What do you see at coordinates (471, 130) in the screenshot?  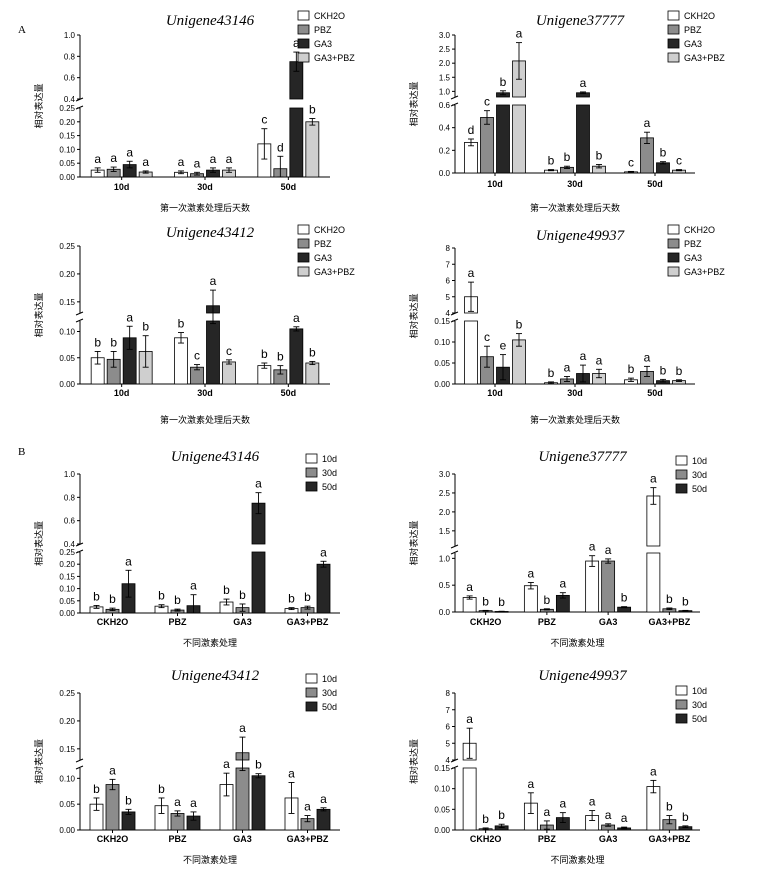 I see `significance-letter: d` at bounding box center [471, 130].